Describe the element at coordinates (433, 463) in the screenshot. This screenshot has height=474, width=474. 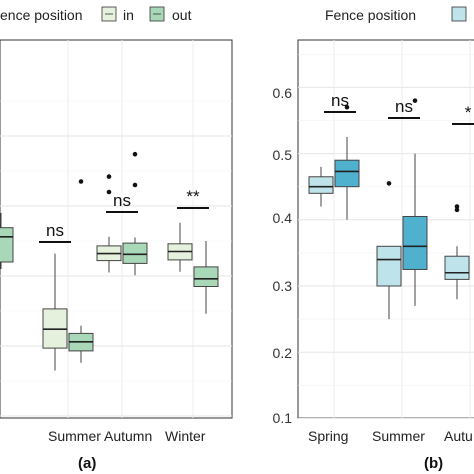
I see `panel-label-b: (b)` at that location.